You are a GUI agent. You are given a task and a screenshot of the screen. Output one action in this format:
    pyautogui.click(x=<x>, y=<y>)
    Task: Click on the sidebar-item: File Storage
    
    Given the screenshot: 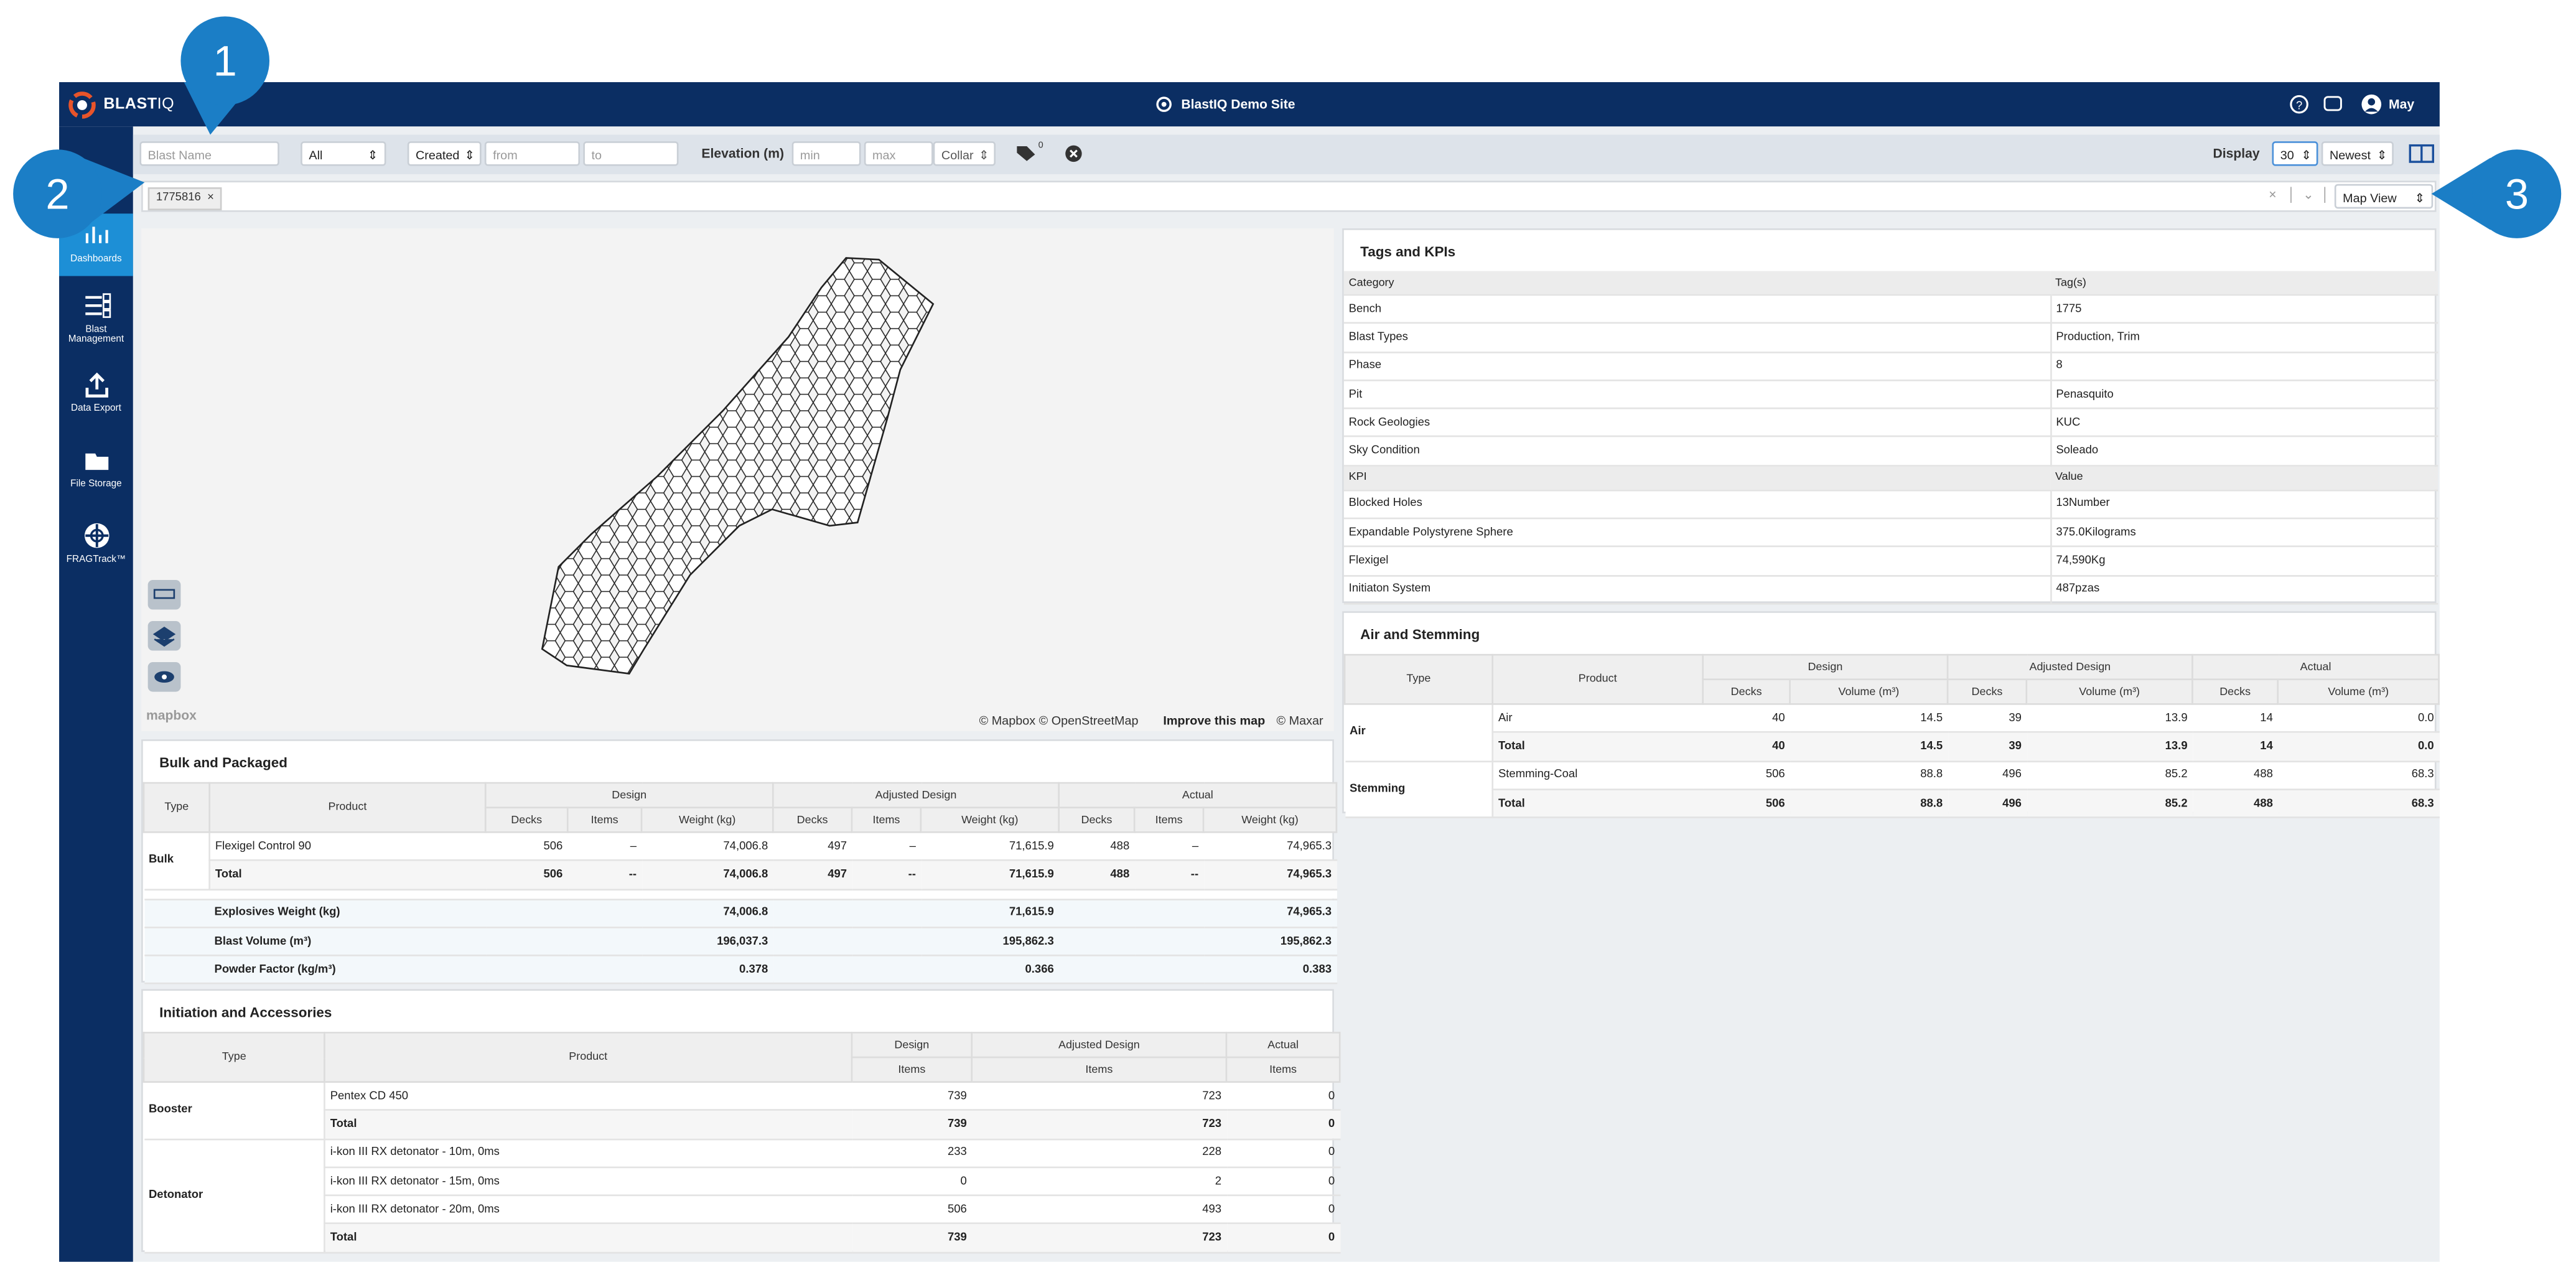 What is the action you would take?
    pyautogui.click(x=96, y=468)
    